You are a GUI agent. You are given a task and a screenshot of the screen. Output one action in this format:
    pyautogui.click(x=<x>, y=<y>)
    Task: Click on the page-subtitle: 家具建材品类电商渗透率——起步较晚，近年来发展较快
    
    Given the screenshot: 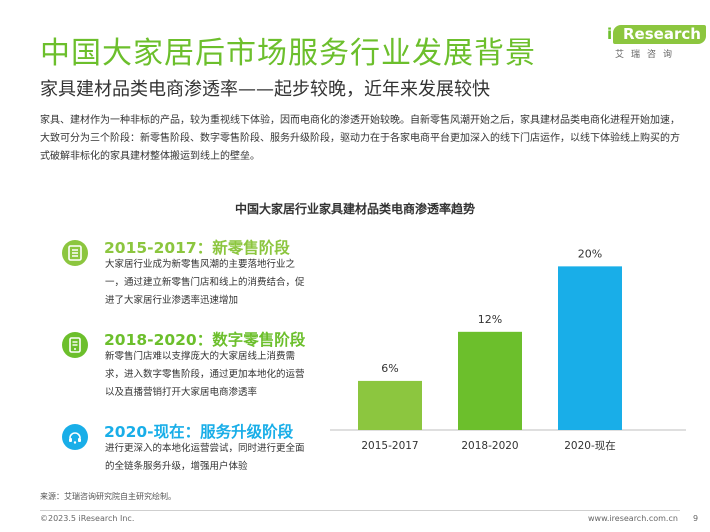 What is the action you would take?
    pyautogui.click(x=265, y=89)
    